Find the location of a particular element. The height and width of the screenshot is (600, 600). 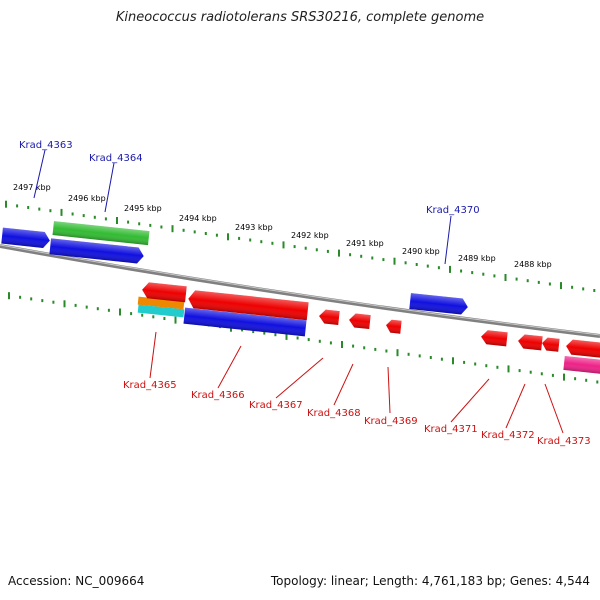

gene-label-krad-4372: Krad_4372 is located at coordinates (508, 435).